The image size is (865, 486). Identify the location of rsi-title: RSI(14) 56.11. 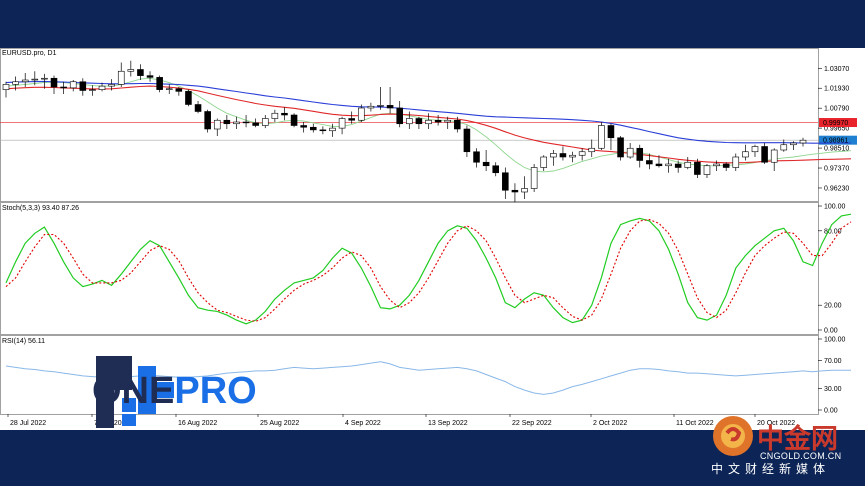
(23, 341).